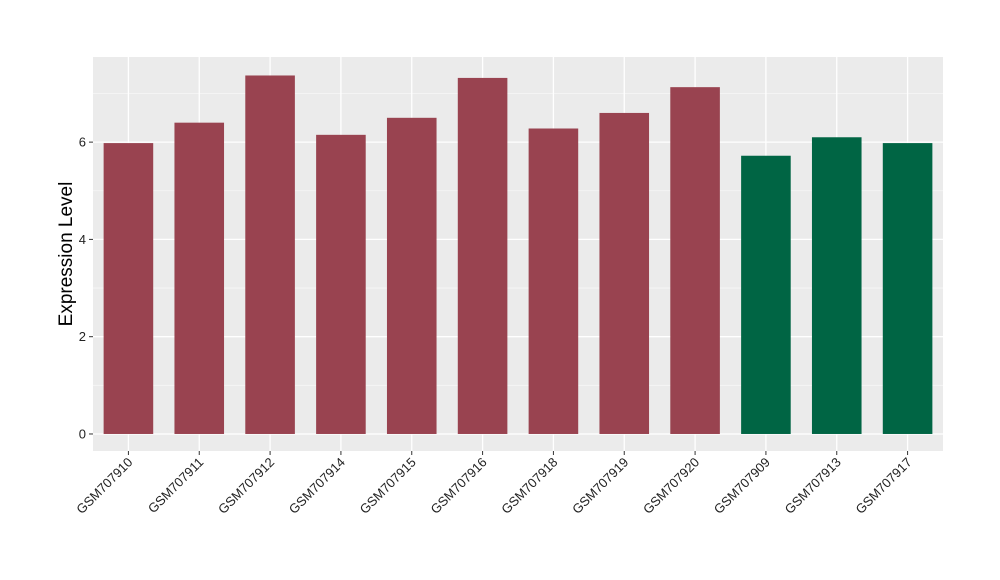  I want to click on y-tick-label: 6, so click(82, 142).